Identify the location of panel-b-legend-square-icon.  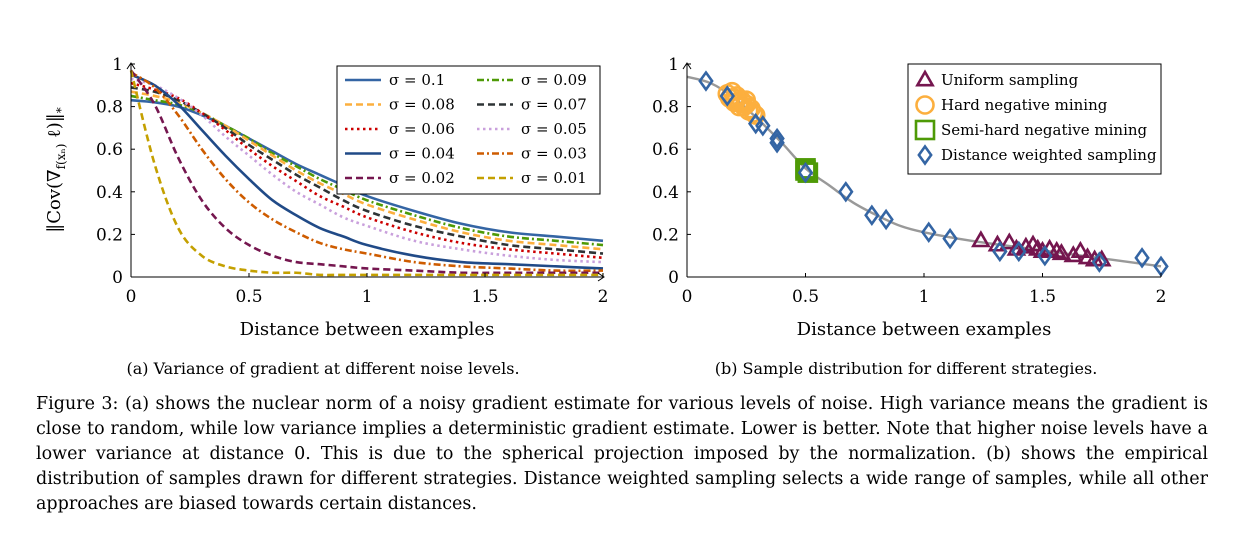
(925, 130).